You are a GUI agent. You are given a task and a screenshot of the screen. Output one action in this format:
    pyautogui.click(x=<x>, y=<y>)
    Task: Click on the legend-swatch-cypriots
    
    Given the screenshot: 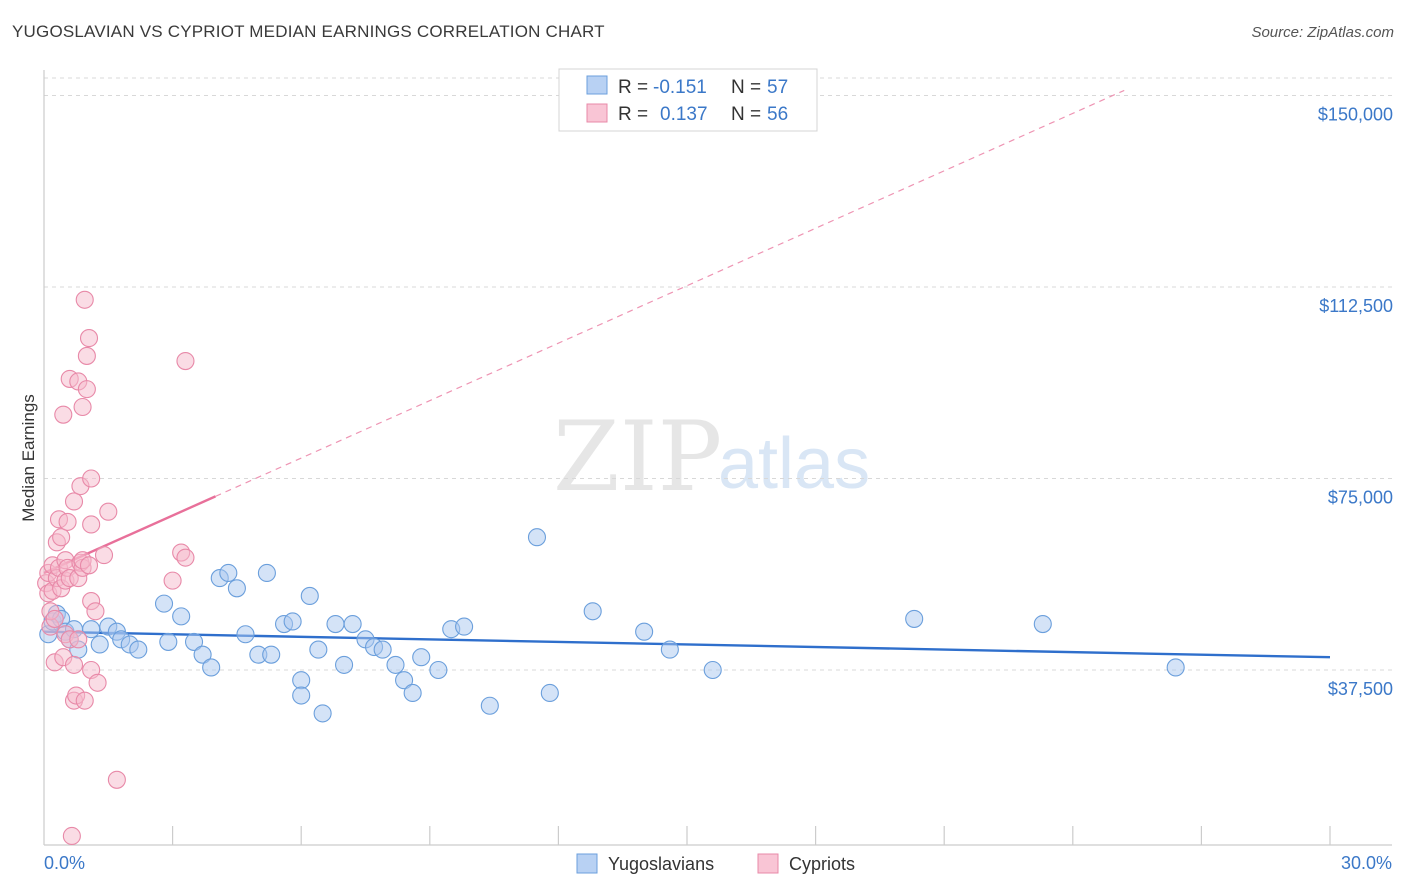 What is the action you would take?
    pyautogui.click(x=597, y=113)
    